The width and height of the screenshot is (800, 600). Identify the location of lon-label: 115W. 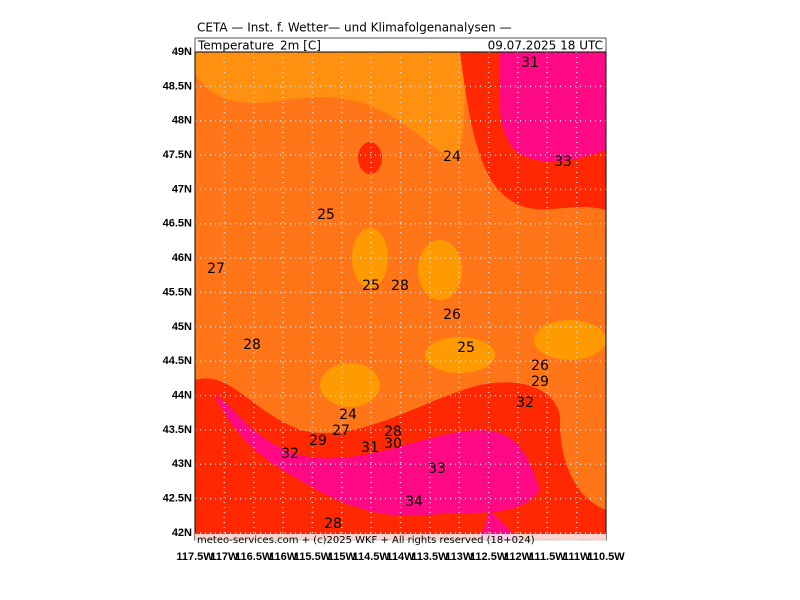
(342, 557).